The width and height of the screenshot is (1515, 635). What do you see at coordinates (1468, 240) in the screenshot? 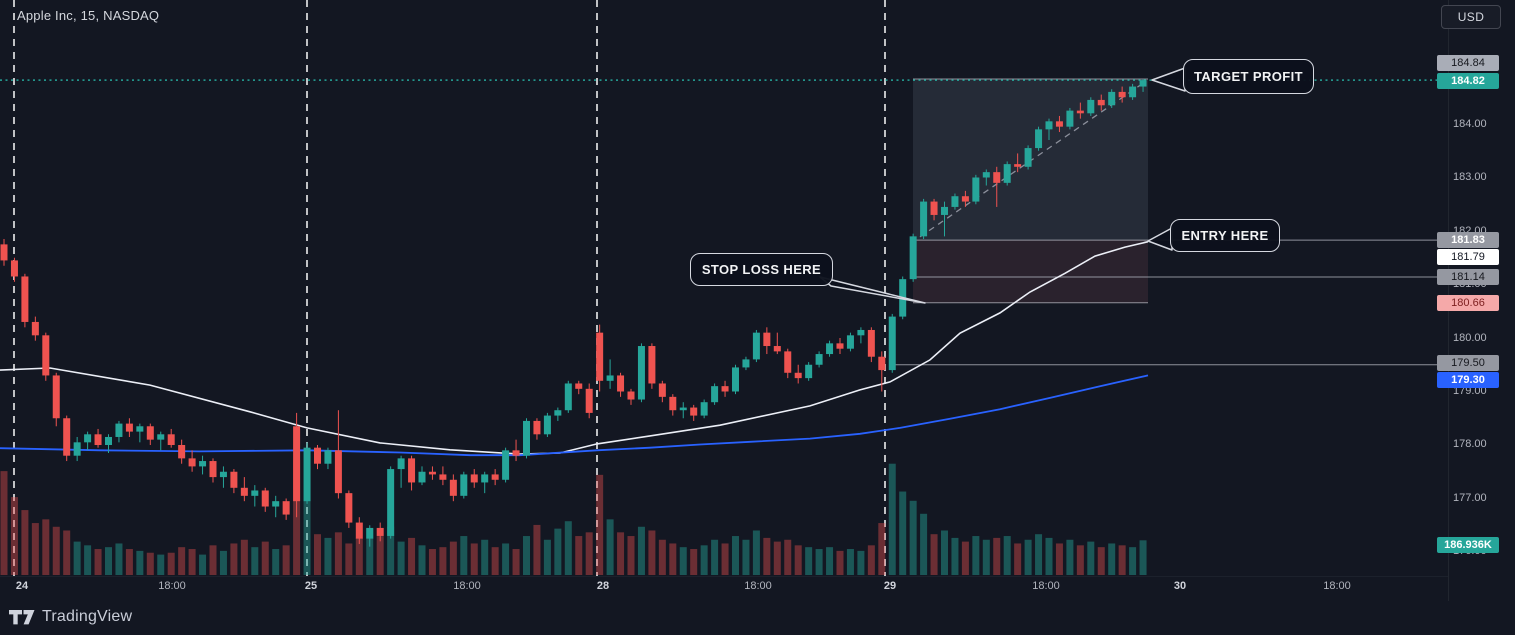
I see `price-badge: 181.83` at bounding box center [1468, 240].